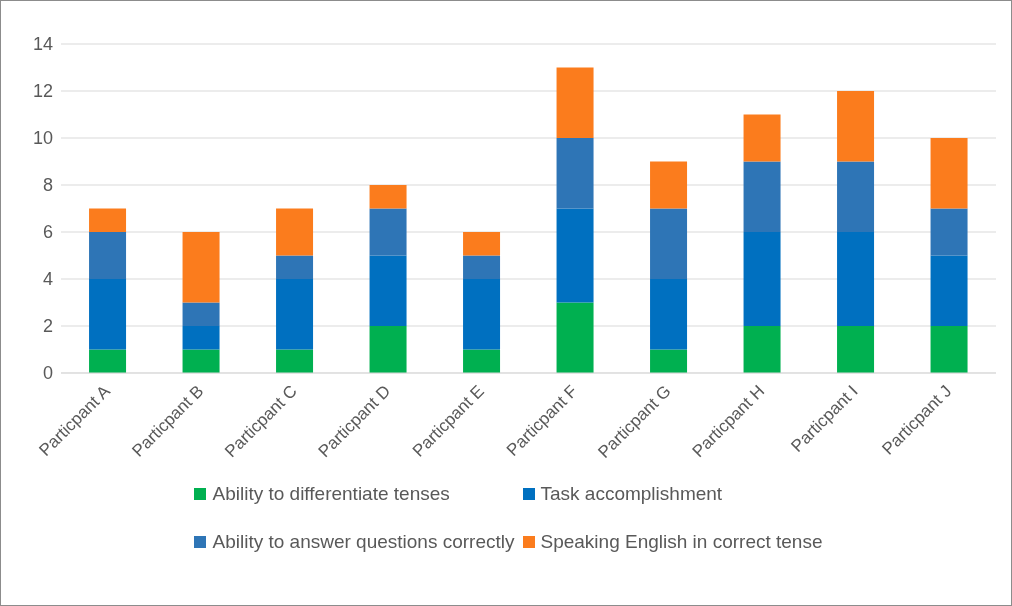 This screenshot has width=1012, height=606. I want to click on legend-label: Speaking English in correct tense, so click(681, 542).